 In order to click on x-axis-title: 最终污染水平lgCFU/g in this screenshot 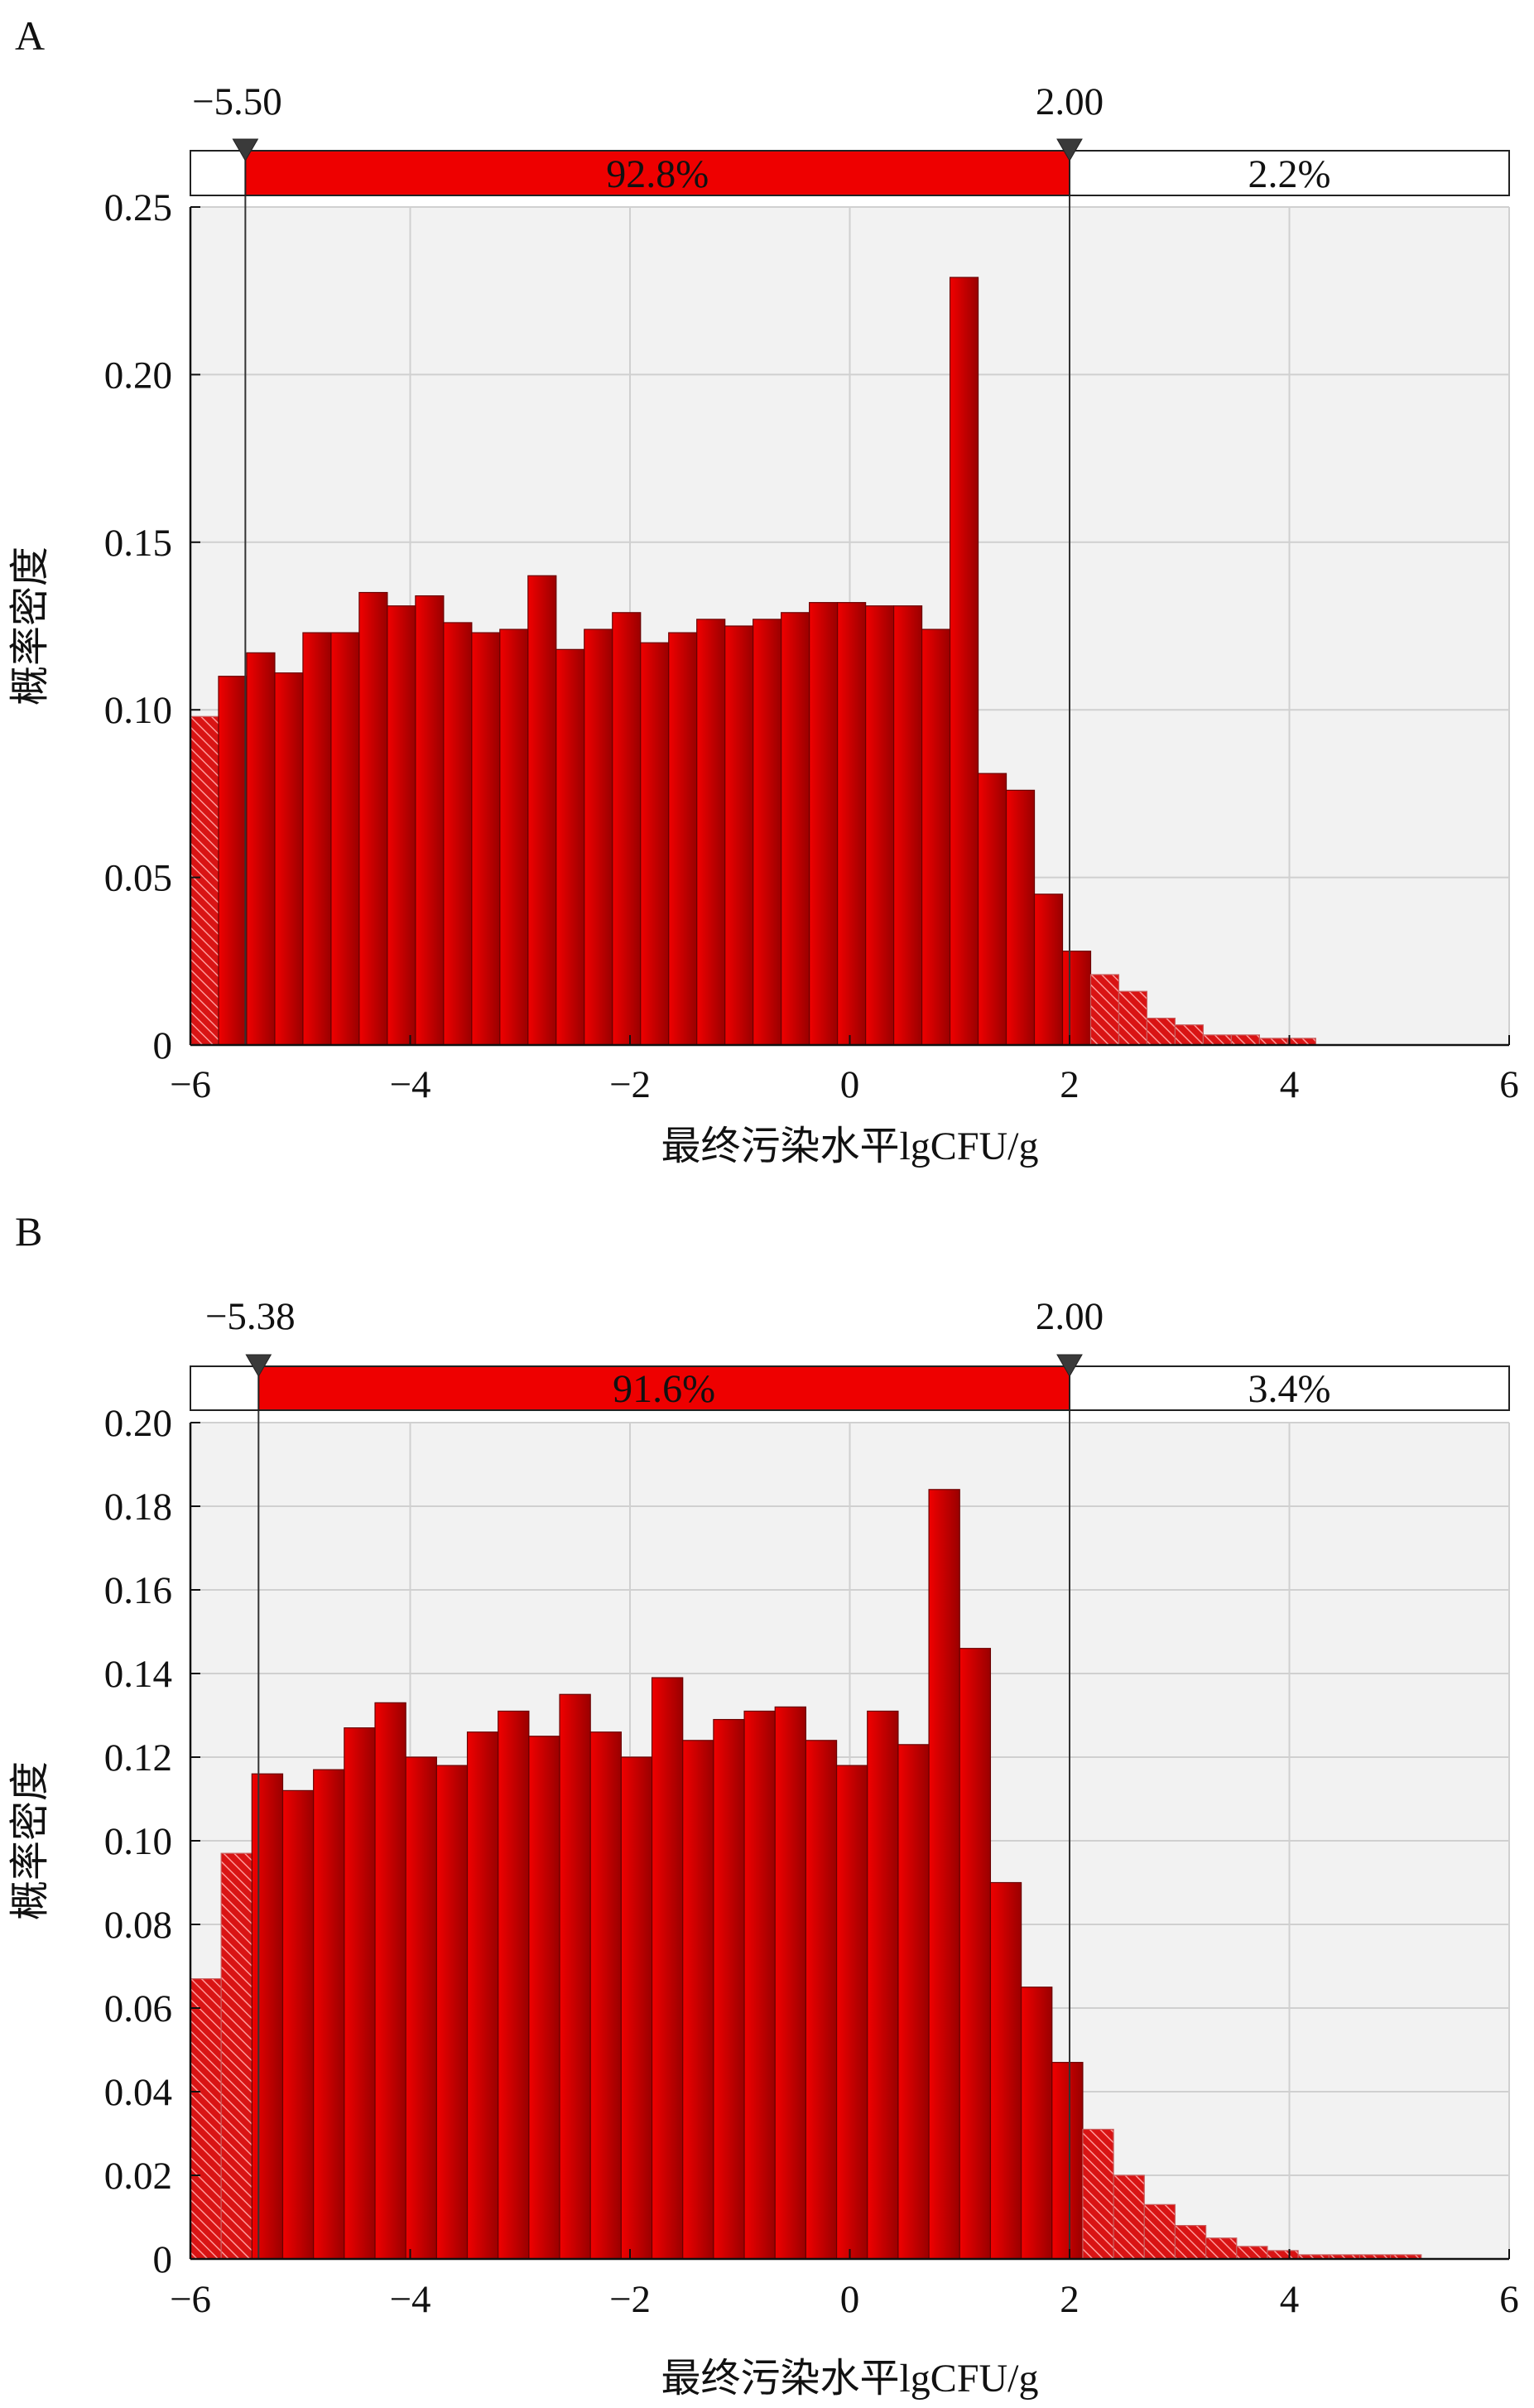, I will do `click(849, 1146)`.